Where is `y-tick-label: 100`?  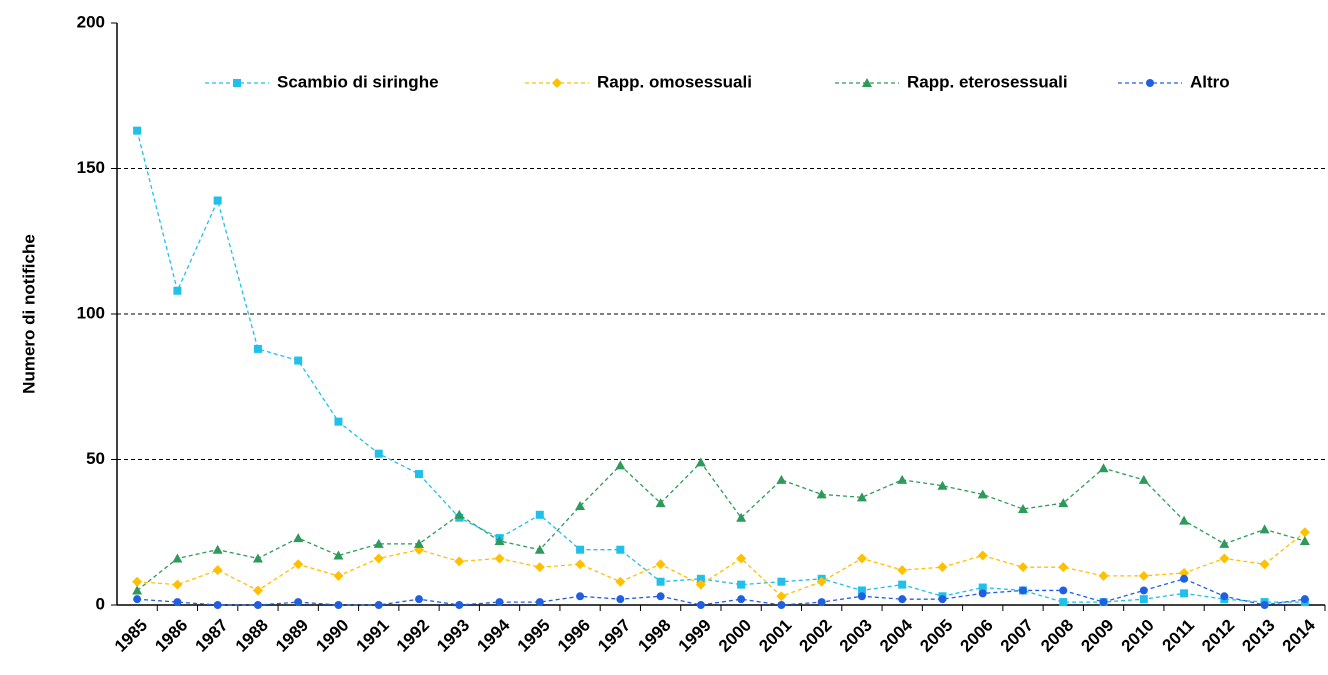
y-tick-label: 100 is located at coordinates (91, 312).